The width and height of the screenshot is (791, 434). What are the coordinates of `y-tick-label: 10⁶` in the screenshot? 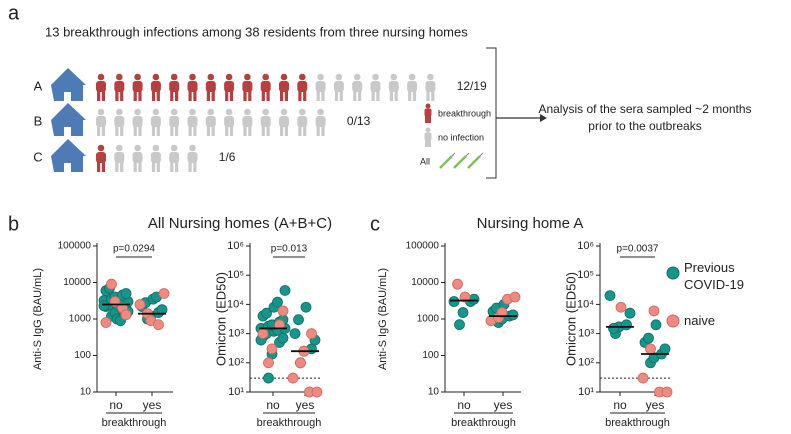 It's located at (235, 246).